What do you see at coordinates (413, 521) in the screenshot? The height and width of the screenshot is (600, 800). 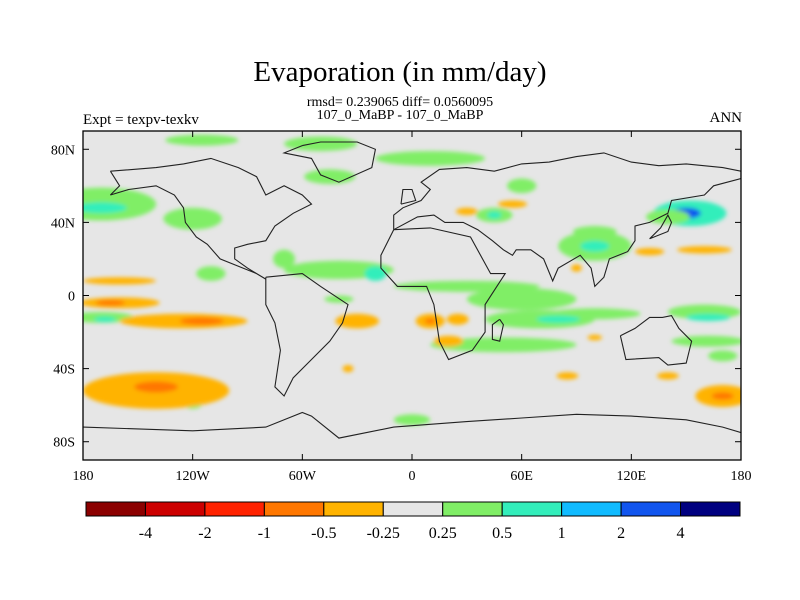 I see `colorbar: -4 -2 -1 -0.5 -0.25 0.25 0.5 1 2 4` at bounding box center [413, 521].